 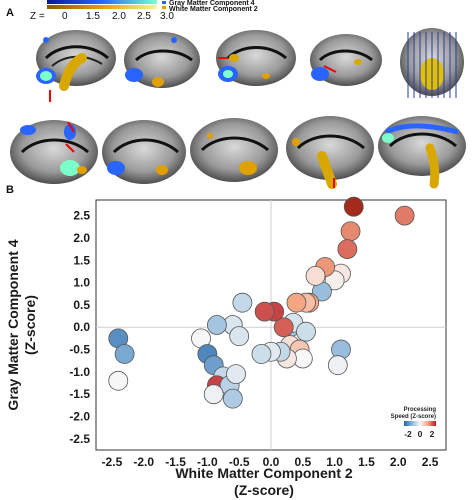 What do you see at coordinates (79, 439) in the screenshot?
I see `y-tick-label: -2.5` at bounding box center [79, 439].